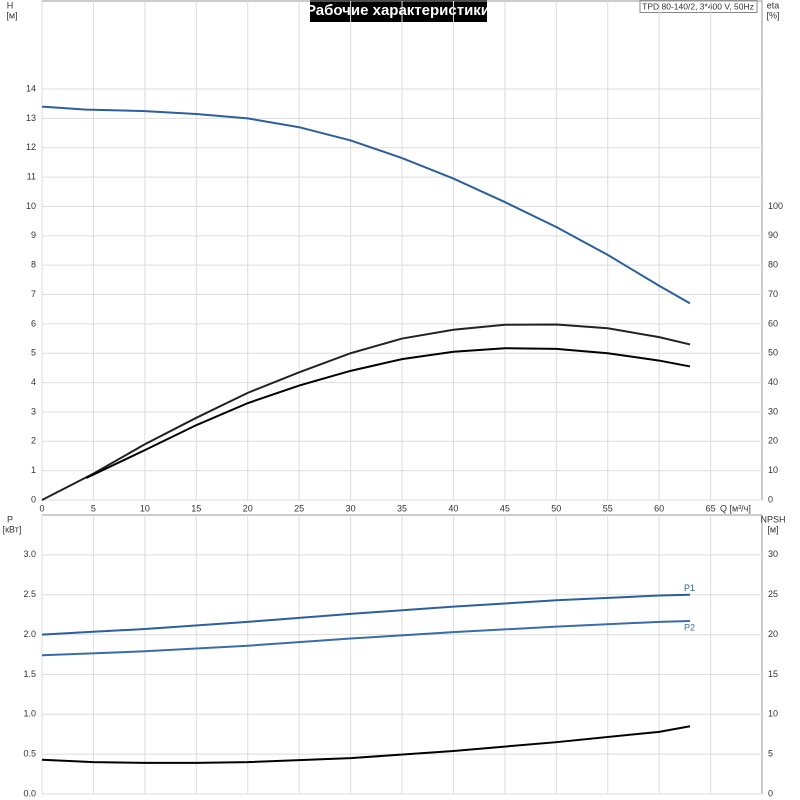 This screenshot has width=800, height=800. I want to click on x-axis-label: Q [м³/ч], so click(735, 508).